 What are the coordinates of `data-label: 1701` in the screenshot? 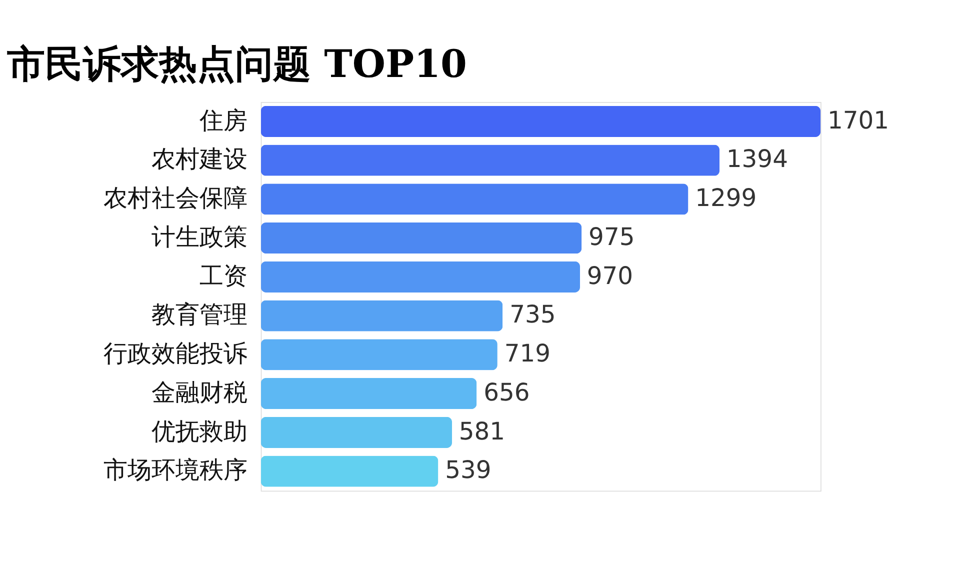 It's located at (858, 120).